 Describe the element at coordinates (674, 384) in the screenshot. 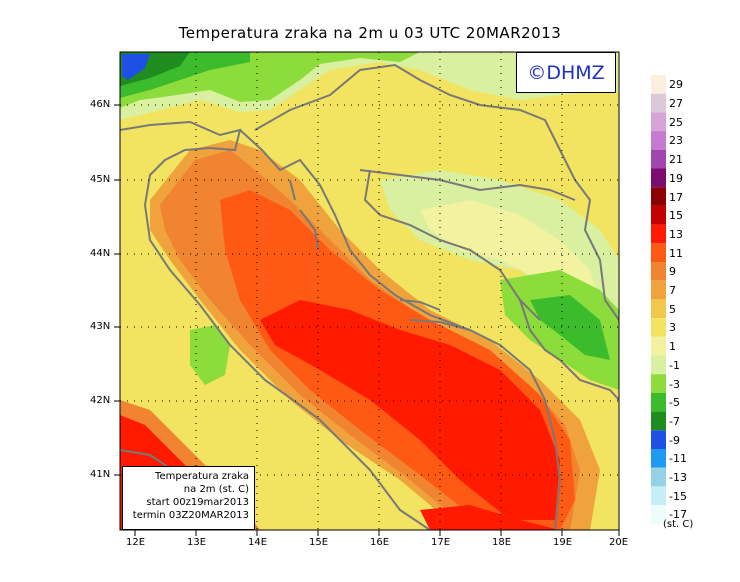

I see `colorbar-label: -3` at that location.